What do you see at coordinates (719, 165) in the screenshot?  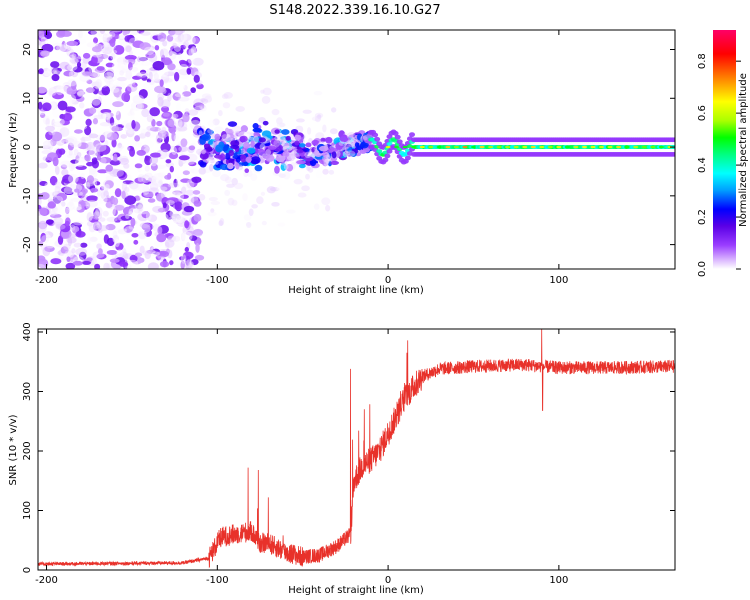 I see `colorbar-ticks: 0.0 0.2 0.4 0.6 0.8` at bounding box center [719, 165].